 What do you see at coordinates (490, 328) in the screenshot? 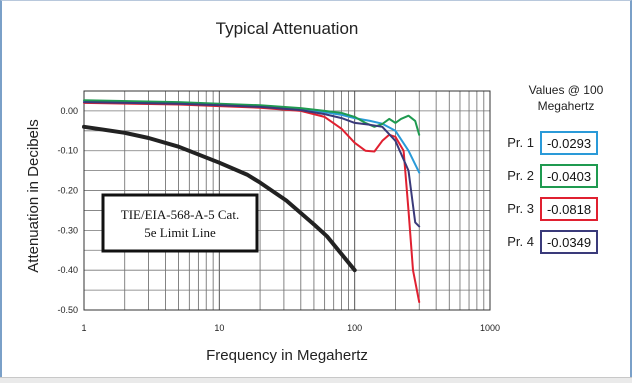
I see `x-tick-label: 1000` at bounding box center [490, 328].